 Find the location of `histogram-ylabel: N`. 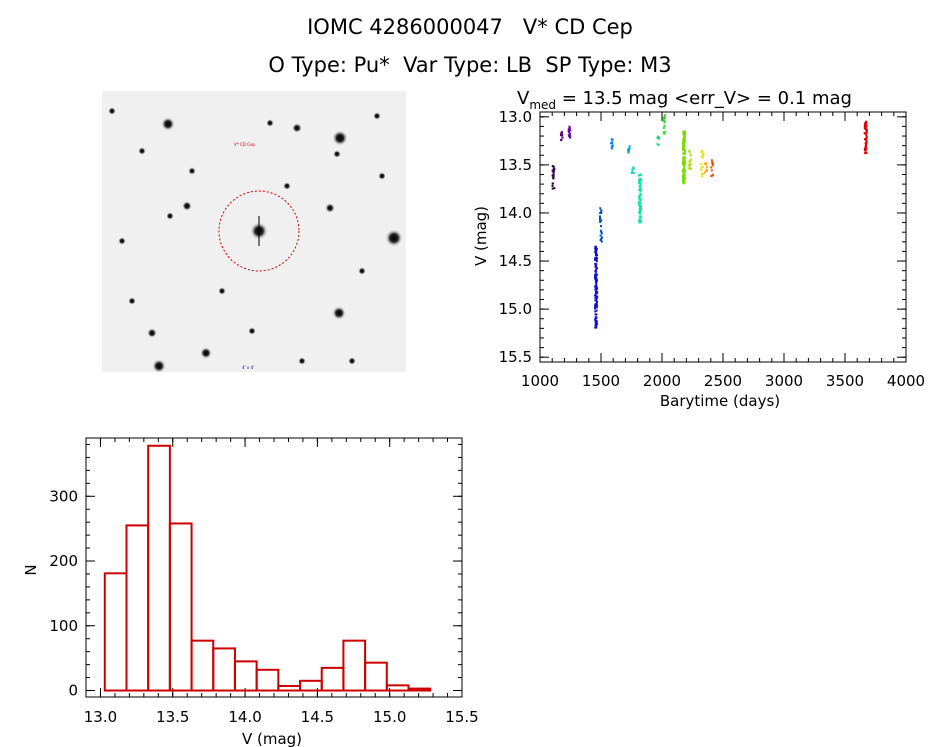

histogram-ylabel: N is located at coordinates (31, 569).